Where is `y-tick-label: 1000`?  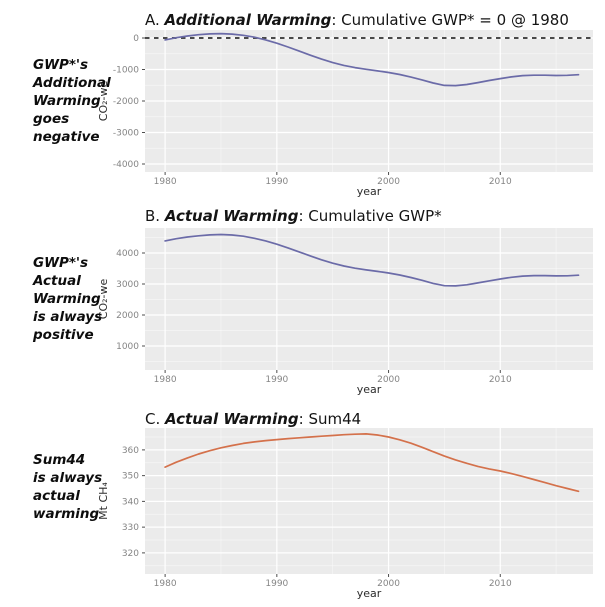
y-tick-label: 1000 is located at coordinates (127, 347).